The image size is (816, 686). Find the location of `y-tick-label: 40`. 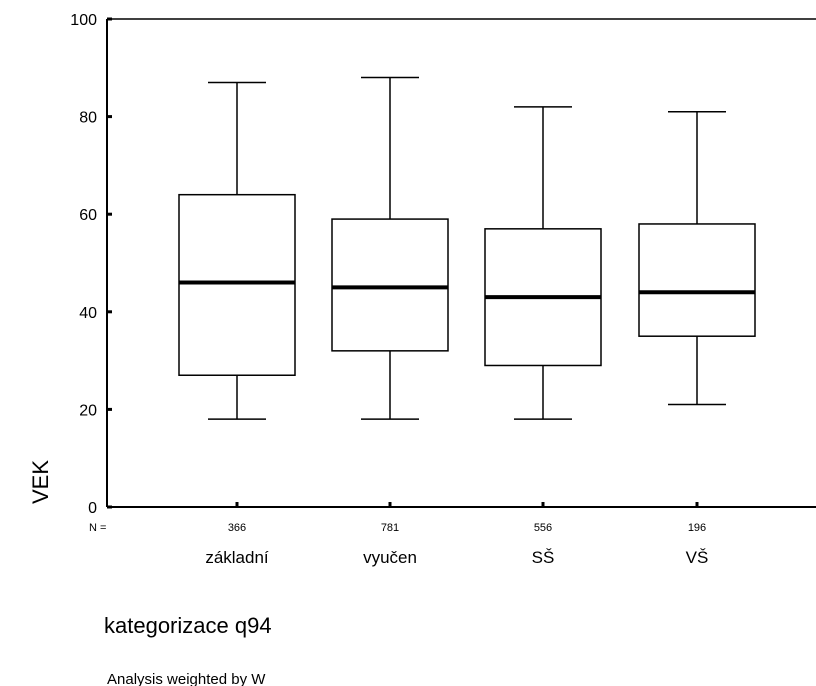

y-tick-label: 40 is located at coordinates (88, 313).